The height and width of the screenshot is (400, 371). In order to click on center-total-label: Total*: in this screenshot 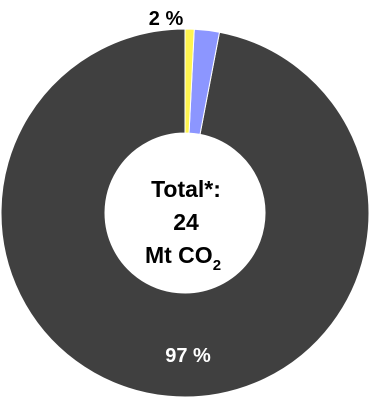, I will do `click(186, 189)`.